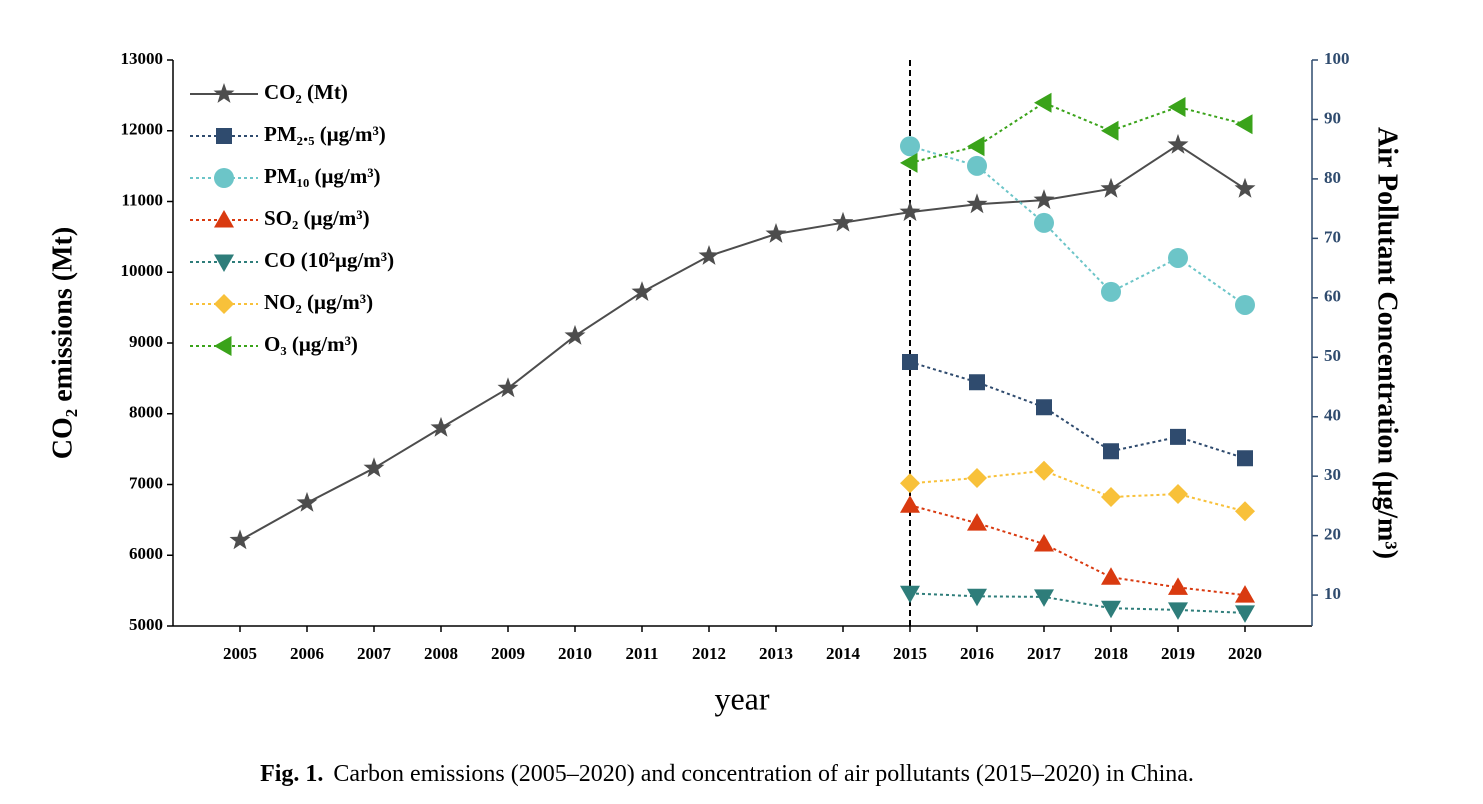  Describe the element at coordinates (142, 199) in the screenshot. I see `y-tick-label: 11000` at that location.